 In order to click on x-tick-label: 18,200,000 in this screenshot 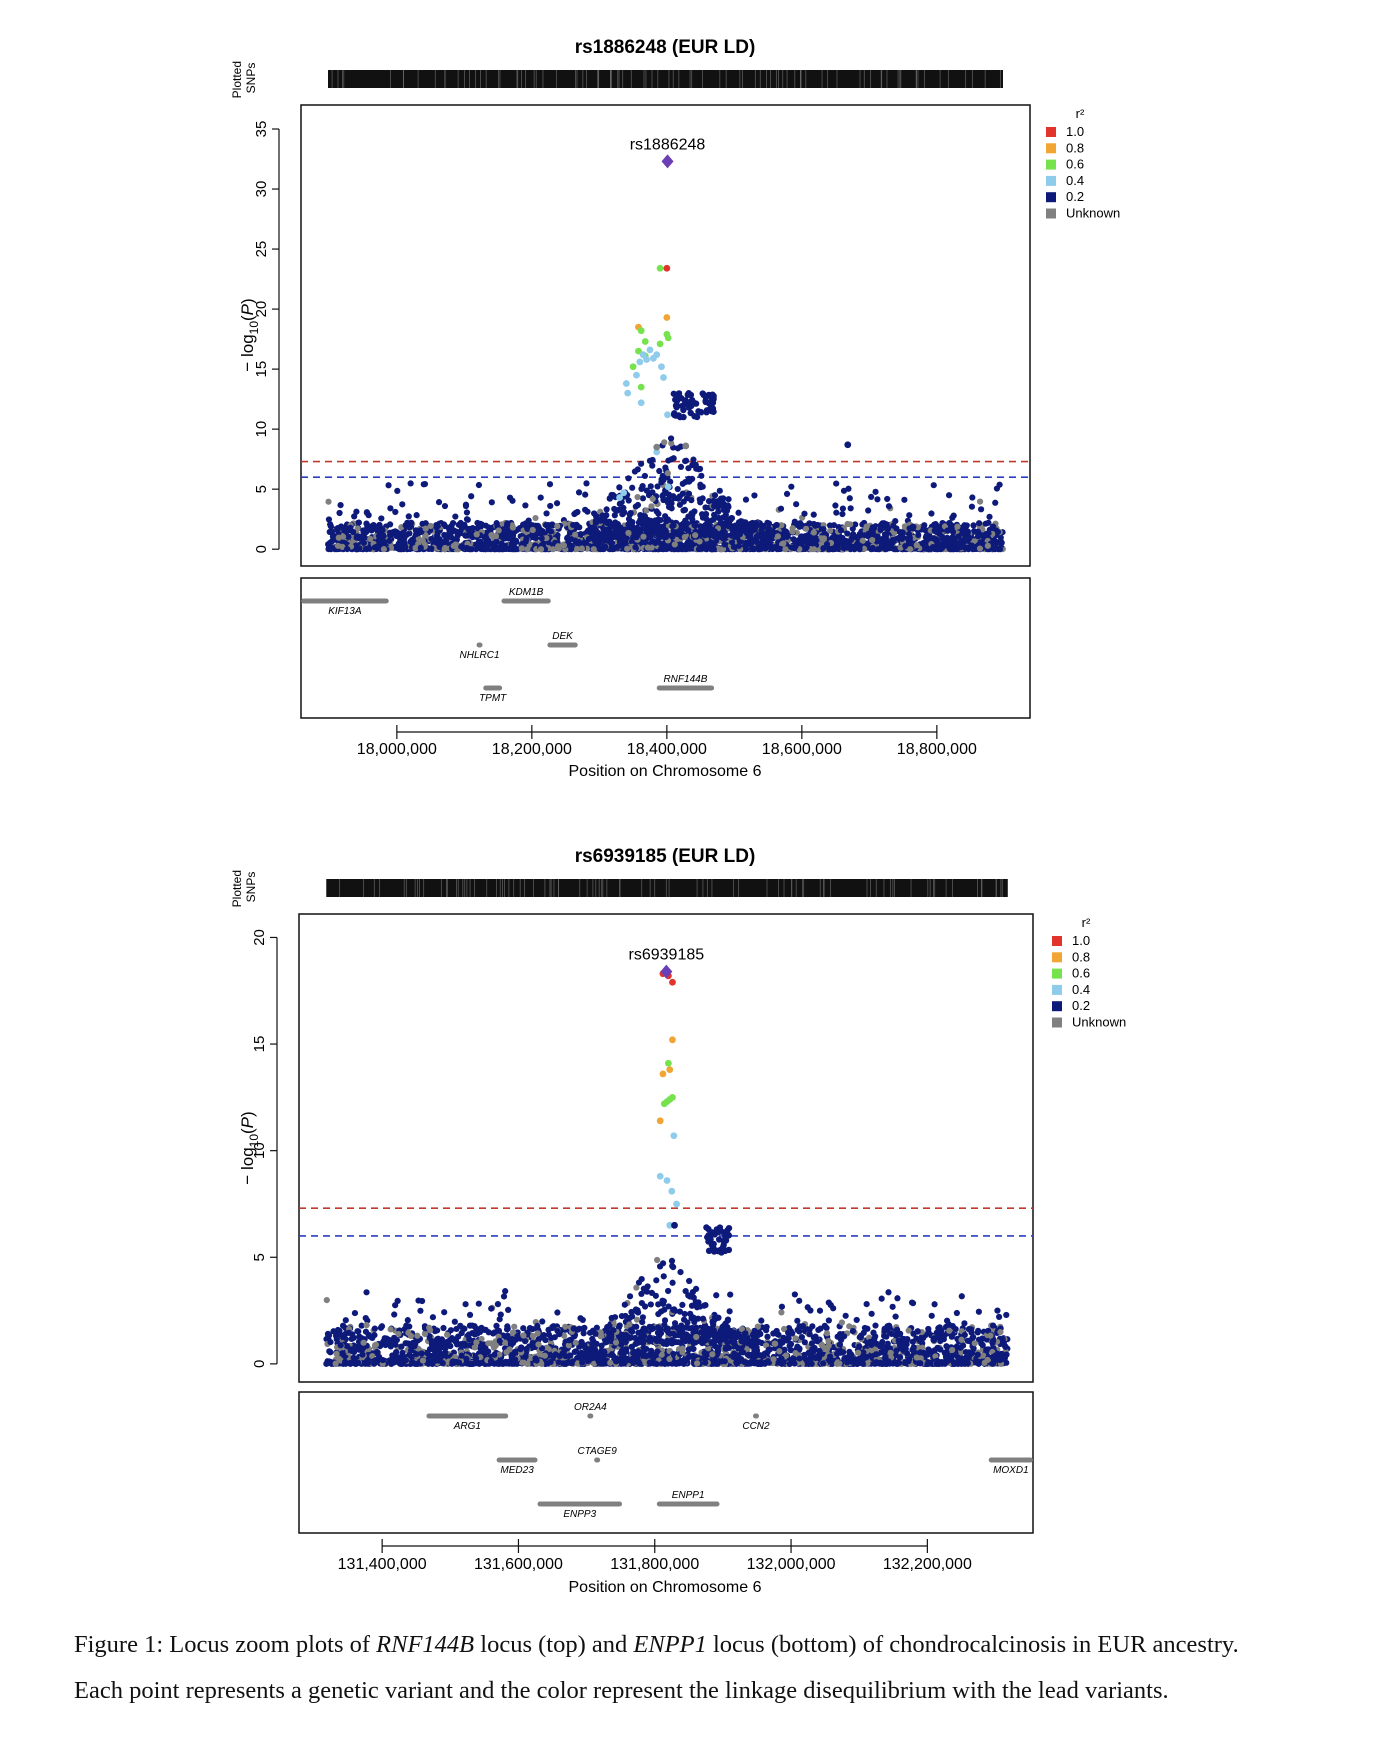, I will do `click(532, 749)`.